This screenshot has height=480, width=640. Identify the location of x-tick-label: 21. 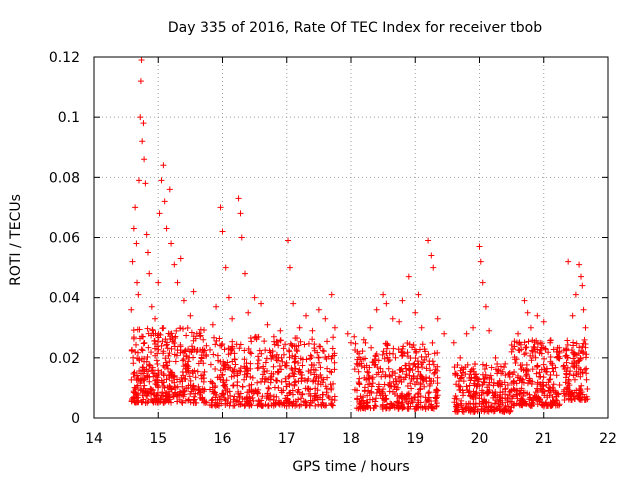
(544, 439).